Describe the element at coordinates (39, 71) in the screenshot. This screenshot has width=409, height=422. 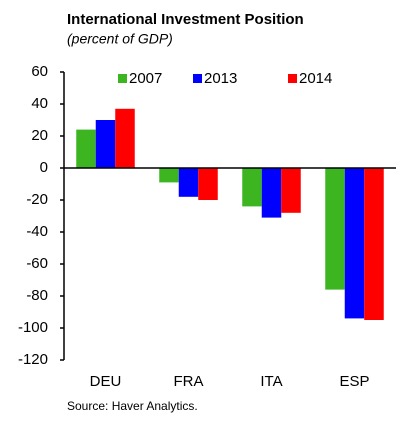
I see `y-tick-label: 60` at that location.